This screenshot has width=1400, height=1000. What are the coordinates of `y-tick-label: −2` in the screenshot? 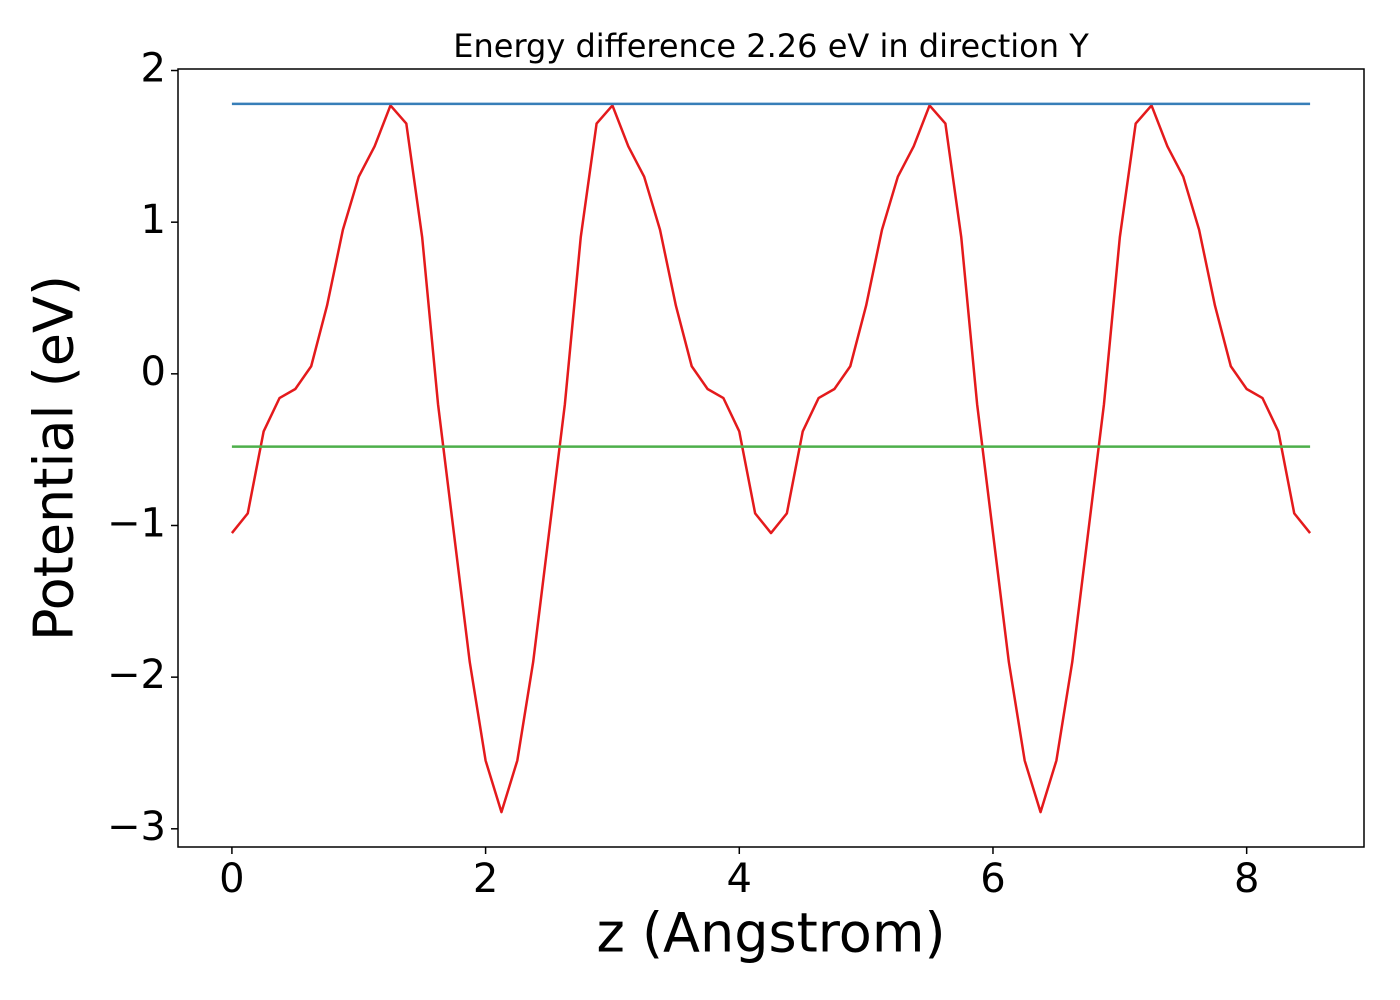 It's located at (136, 675).